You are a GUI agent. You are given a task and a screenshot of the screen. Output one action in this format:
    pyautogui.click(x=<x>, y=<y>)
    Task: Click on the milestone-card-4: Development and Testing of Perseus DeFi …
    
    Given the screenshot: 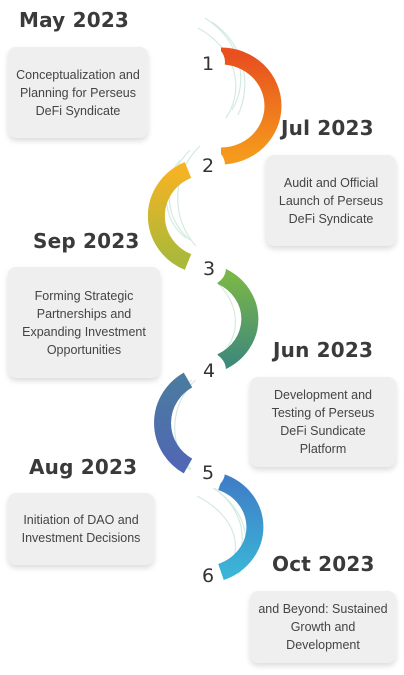 What is the action you would take?
    pyautogui.click(x=323, y=422)
    